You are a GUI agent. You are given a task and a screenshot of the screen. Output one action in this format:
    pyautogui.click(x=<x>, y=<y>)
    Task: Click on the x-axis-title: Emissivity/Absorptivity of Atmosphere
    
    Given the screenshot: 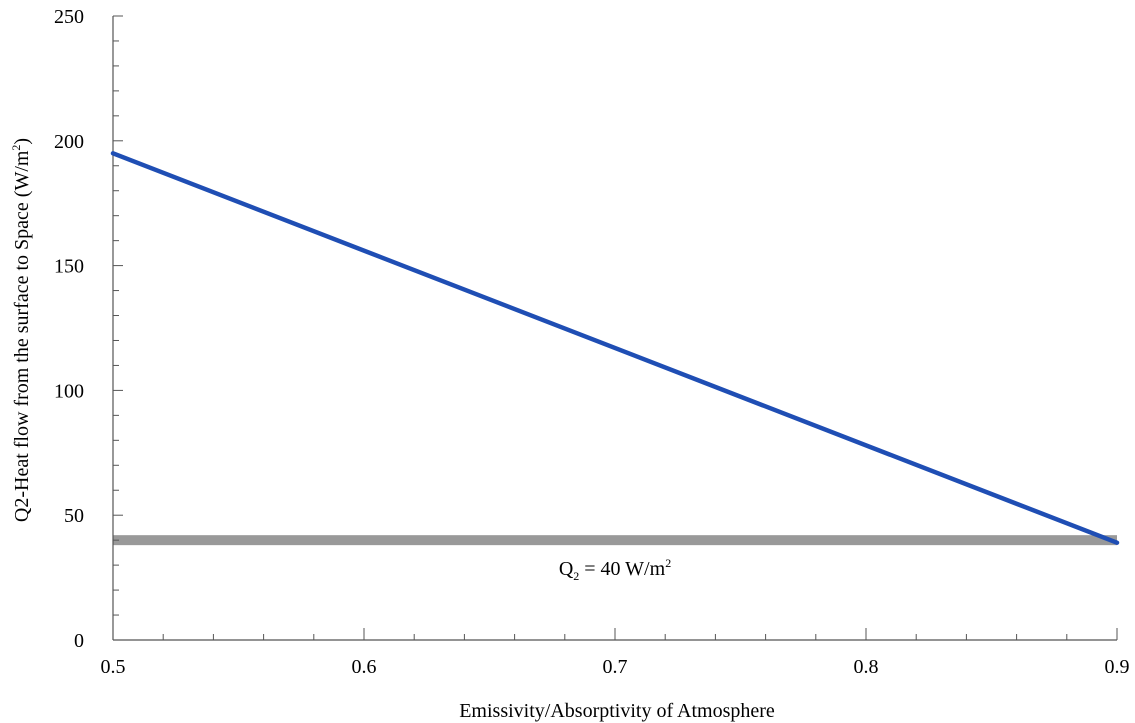 What is the action you would take?
    pyautogui.click(x=617, y=711)
    